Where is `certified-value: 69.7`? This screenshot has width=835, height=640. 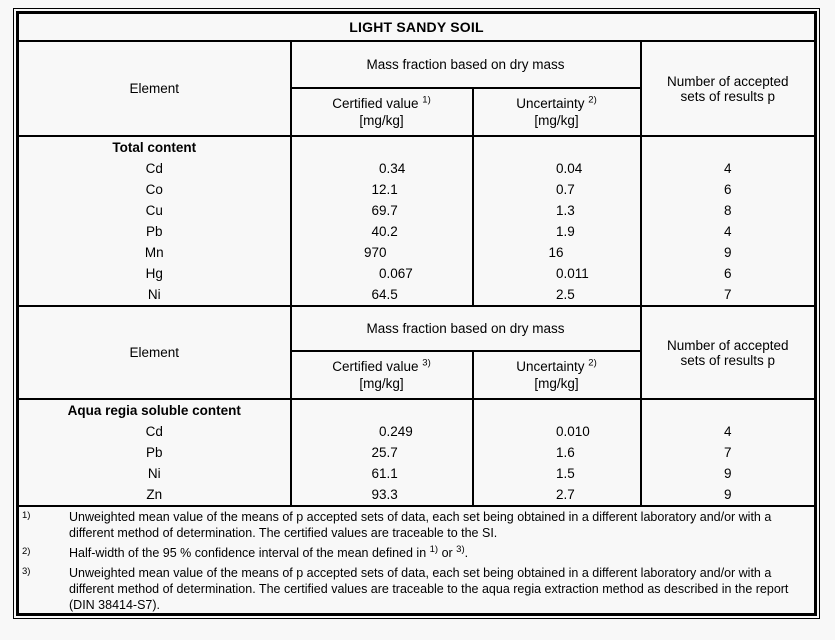 certified-value: 69.7 is located at coordinates (384, 210).